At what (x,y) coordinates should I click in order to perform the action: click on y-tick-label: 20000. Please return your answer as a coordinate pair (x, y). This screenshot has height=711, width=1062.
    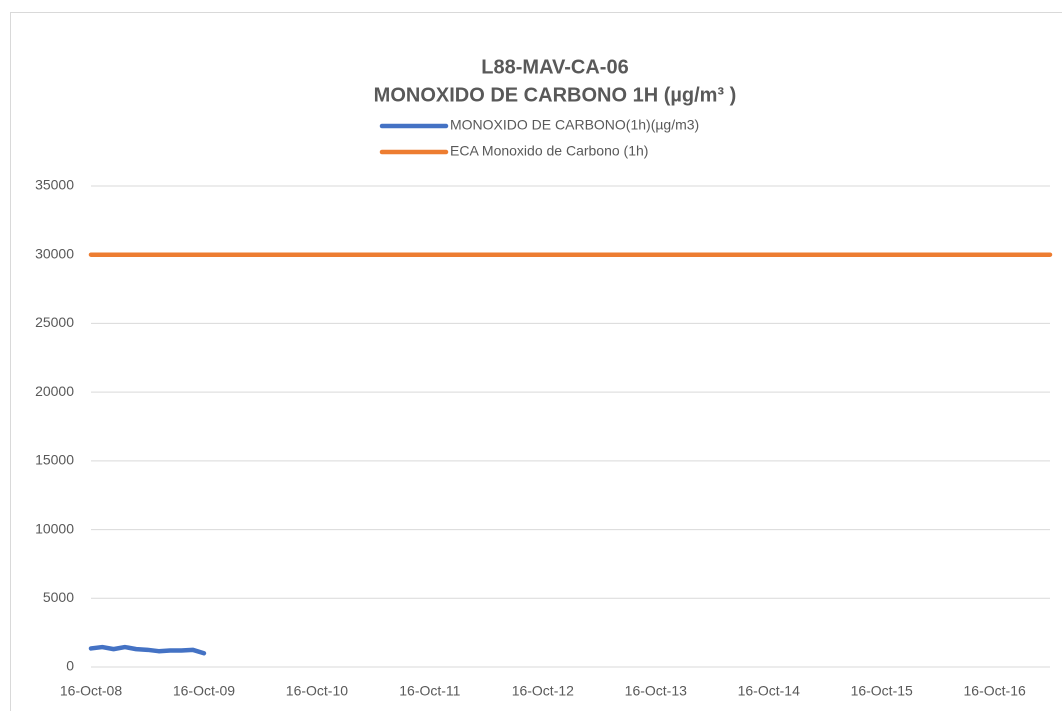
    Looking at the image, I should click on (54, 391).